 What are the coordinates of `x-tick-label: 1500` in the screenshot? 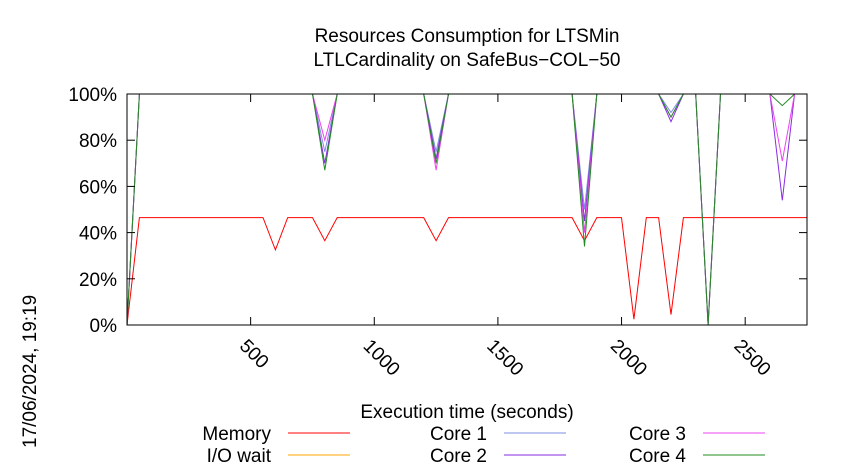 It's located at (504, 358).